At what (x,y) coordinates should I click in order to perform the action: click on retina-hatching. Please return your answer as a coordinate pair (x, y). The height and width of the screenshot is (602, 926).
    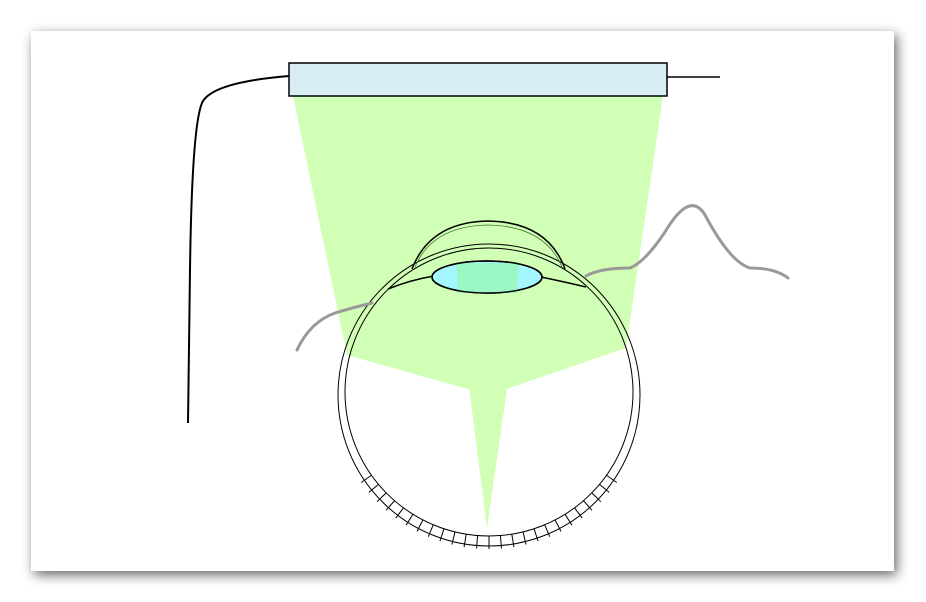
    Looking at the image, I should click on (489, 511).